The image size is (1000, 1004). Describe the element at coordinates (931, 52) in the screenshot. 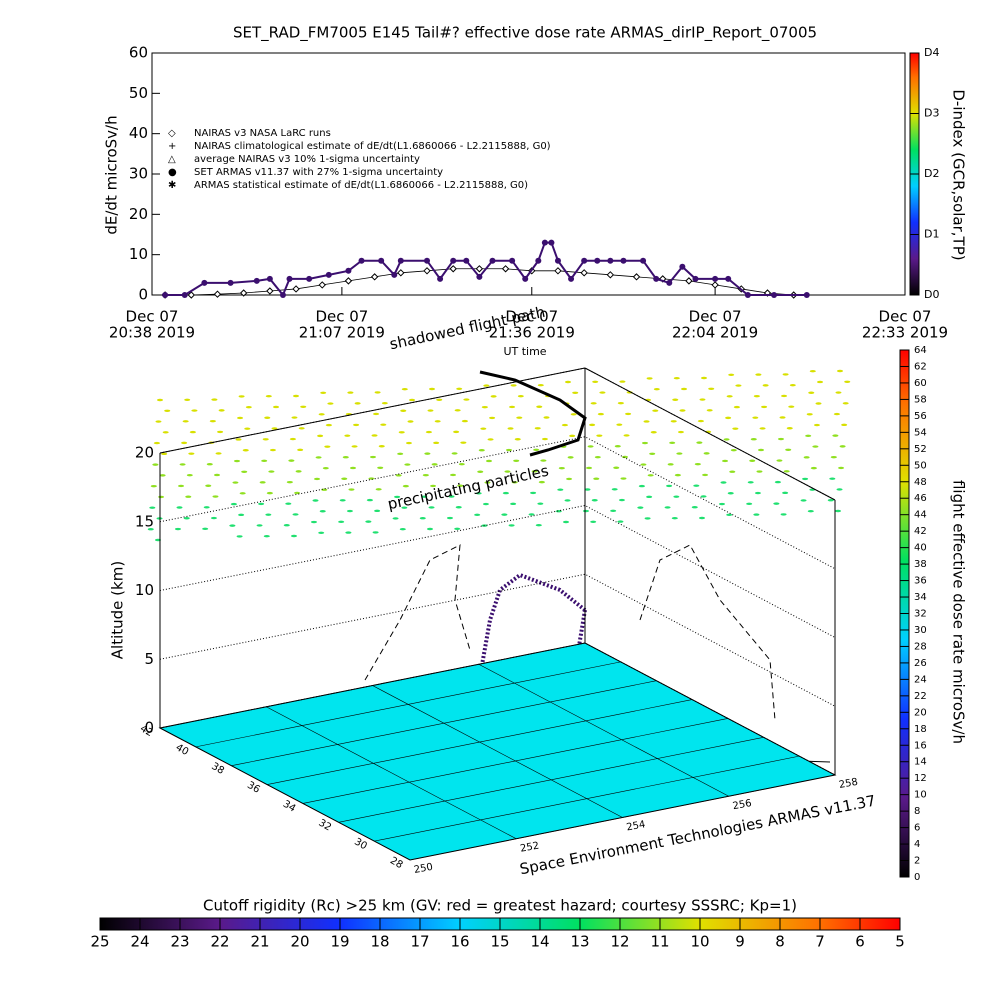

I see `y2-tick-label: D4` at that location.